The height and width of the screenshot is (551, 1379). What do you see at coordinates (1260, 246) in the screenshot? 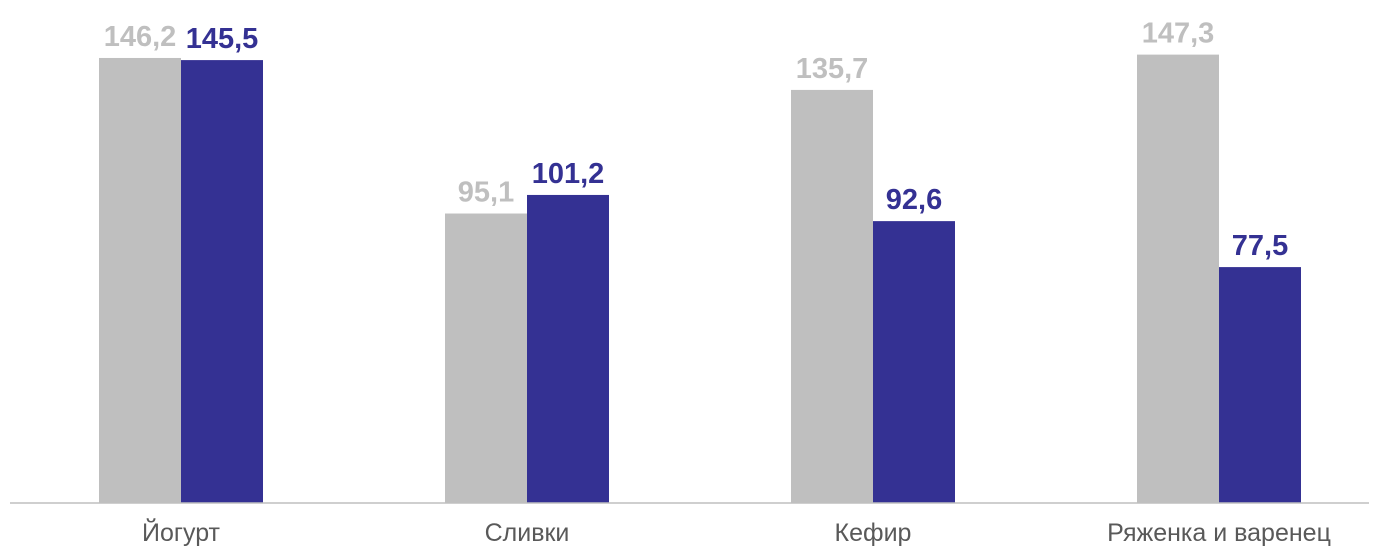
I see `value-label-series-2-4: 77,5` at bounding box center [1260, 246].